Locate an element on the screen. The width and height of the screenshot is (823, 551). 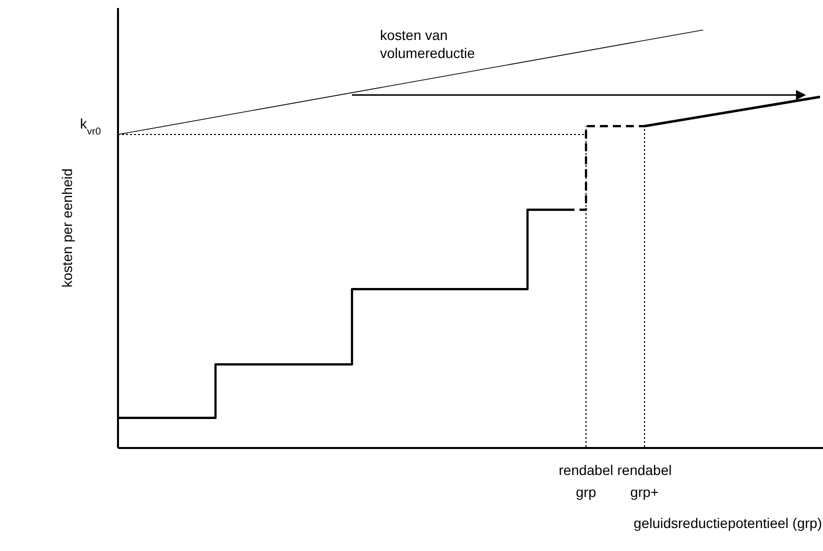
y-axis-title: kosten per eenheid is located at coordinates (67, 228).